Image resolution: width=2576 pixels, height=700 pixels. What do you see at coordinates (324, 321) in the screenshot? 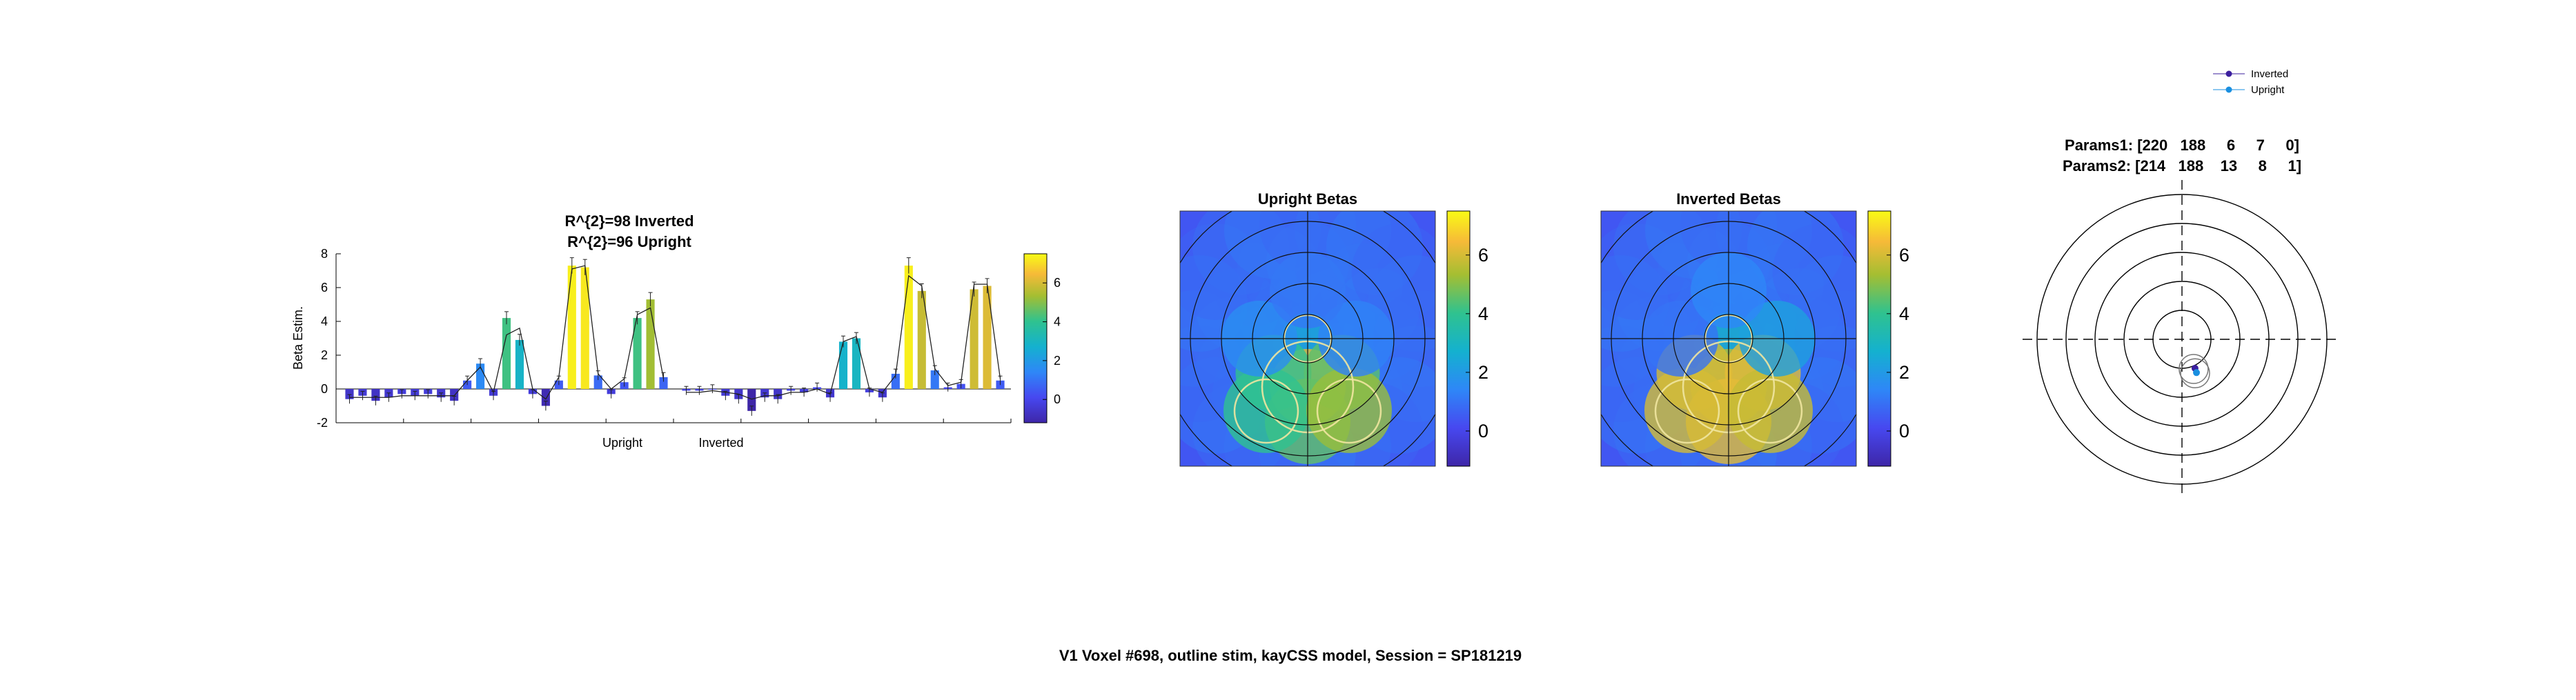
I see `y-tick-label: 4` at bounding box center [324, 321].